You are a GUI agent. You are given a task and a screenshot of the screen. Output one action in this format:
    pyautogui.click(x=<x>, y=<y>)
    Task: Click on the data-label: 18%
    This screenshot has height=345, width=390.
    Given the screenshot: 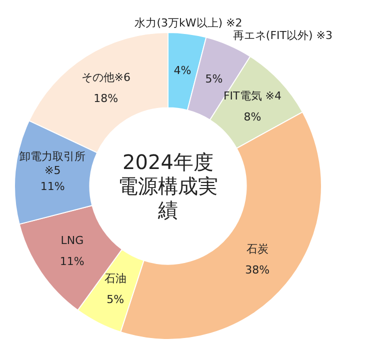 What is the action you would take?
    pyautogui.click(x=106, y=99)
    